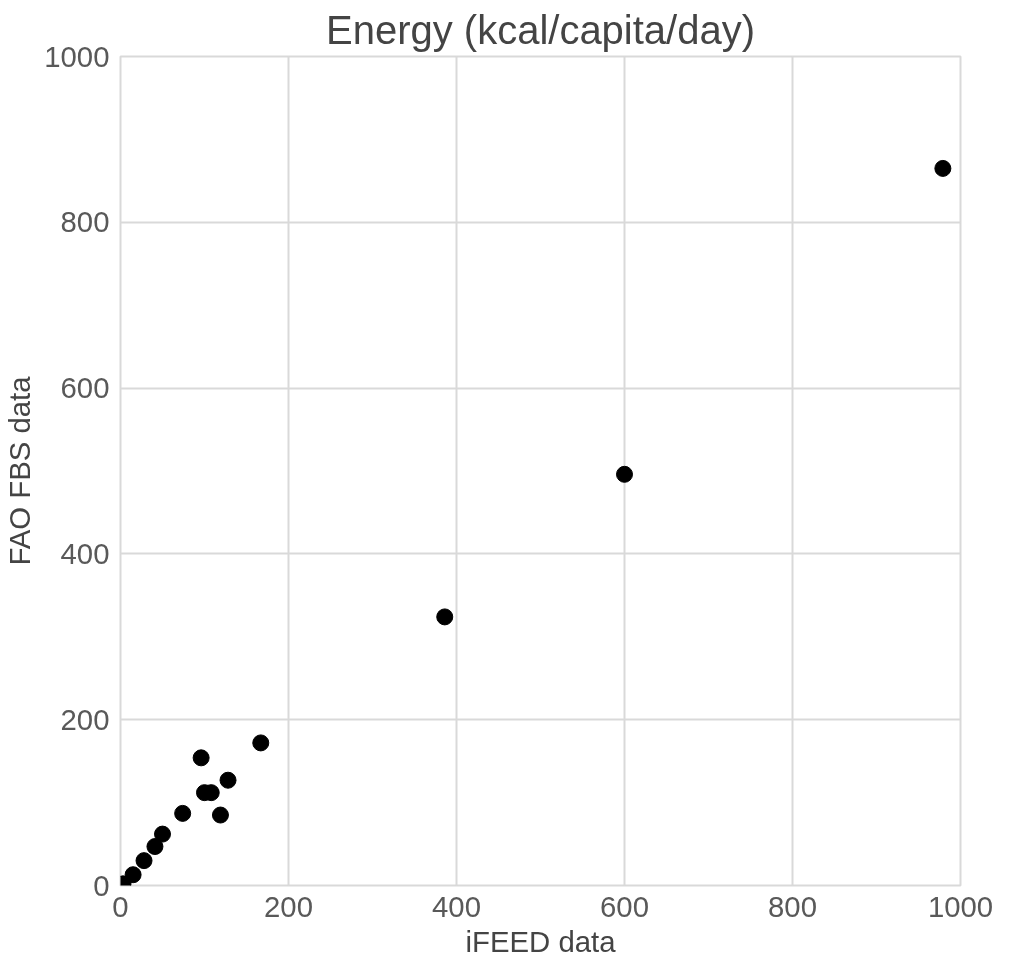 Image resolution: width=1023 pixels, height=978 pixels. What do you see at coordinates (85, 222) in the screenshot?
I see `y-tick-label: 800` at bounding box center [85, 222].